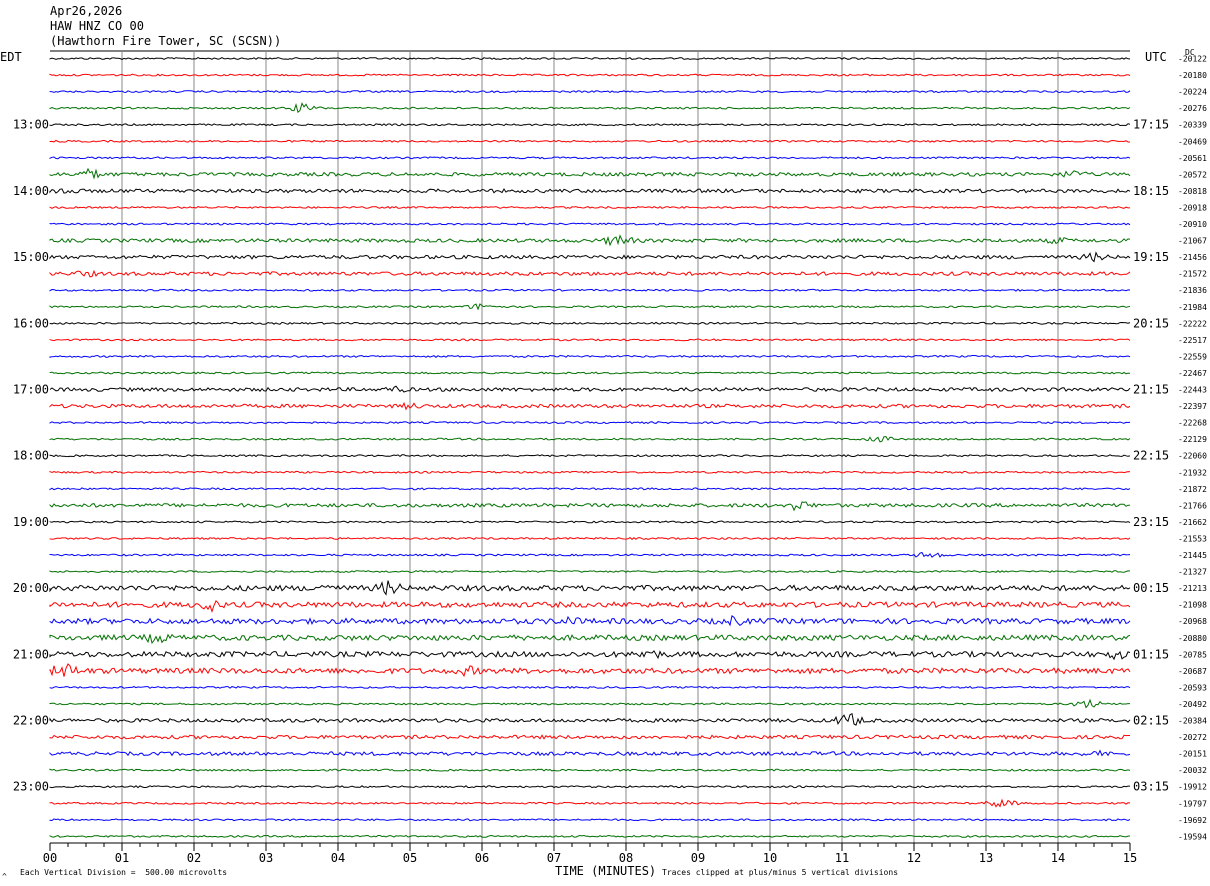  What do you see at coordinates (770, 858) in the screenshot?
I see `x-tick-label: 10` at bounding box center [770, 858].